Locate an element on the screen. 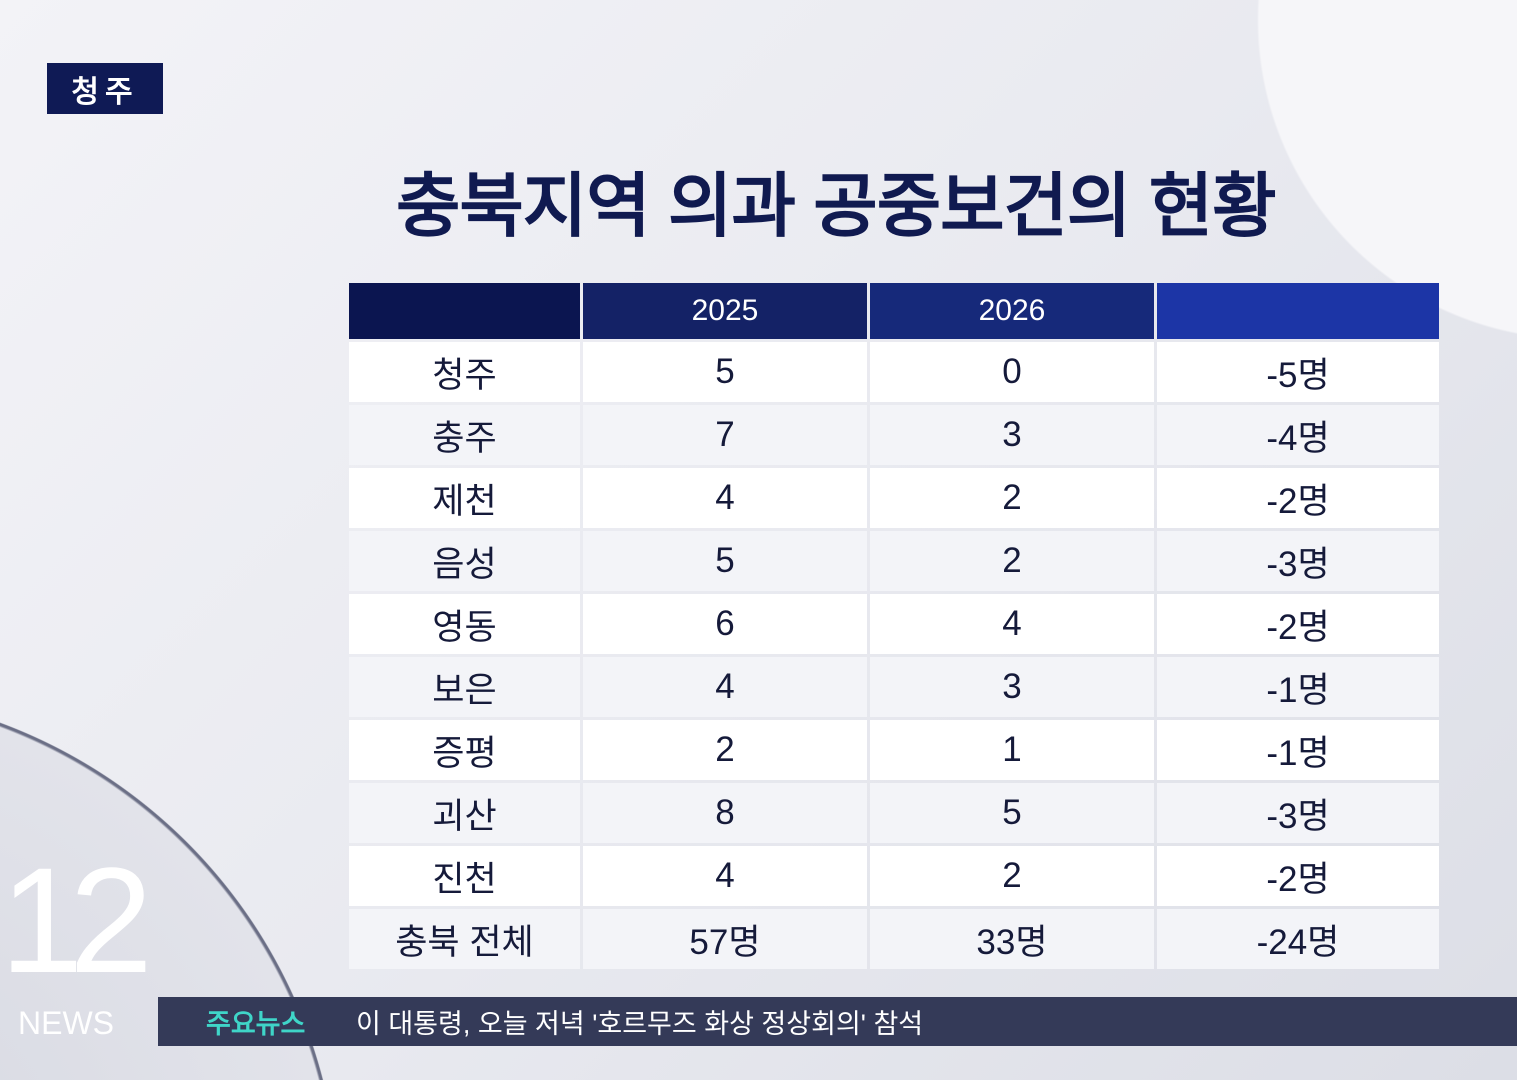  header-cell: 2026 is located at coordinates (1012, 311).